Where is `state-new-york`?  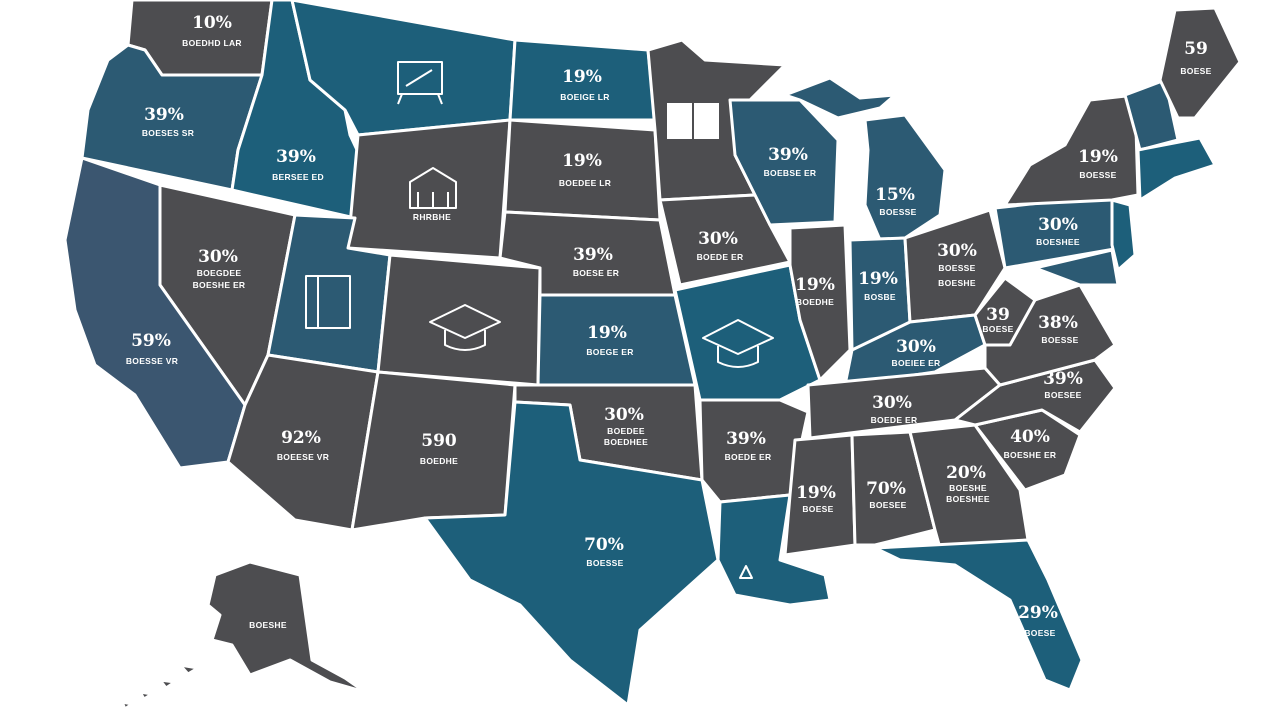 state-new-york is located at coordinates (1071, 150).